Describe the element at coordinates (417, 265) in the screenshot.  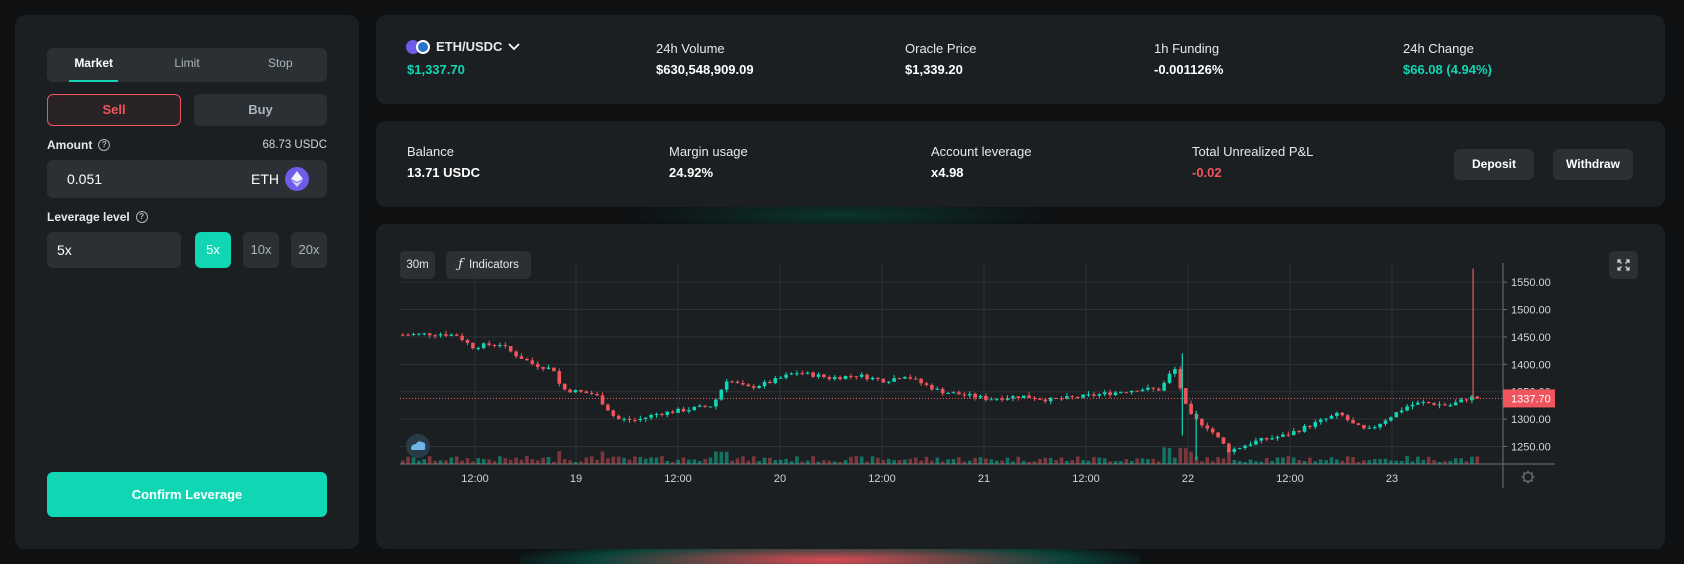
I see `timeframe-button: 30m` at that location.